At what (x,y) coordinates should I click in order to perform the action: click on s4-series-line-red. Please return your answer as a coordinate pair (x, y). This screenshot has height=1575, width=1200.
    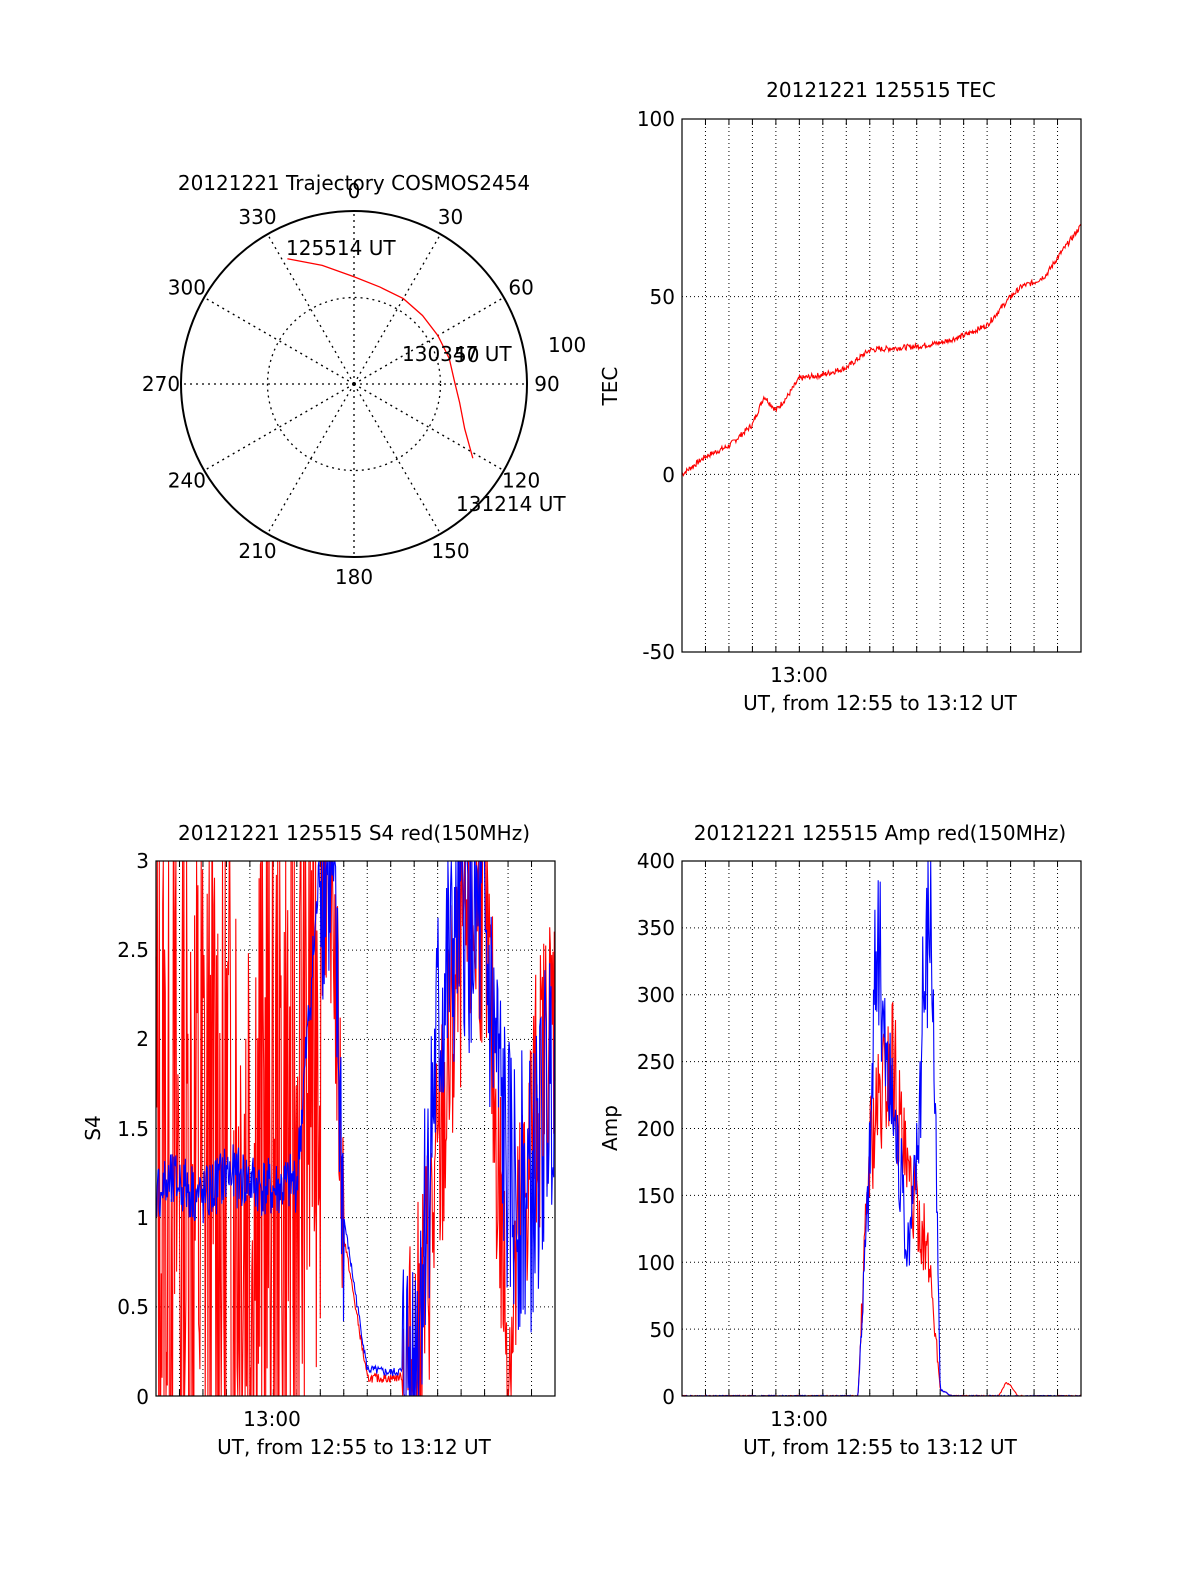
    Looking at the image, I should click on (355, 1128).